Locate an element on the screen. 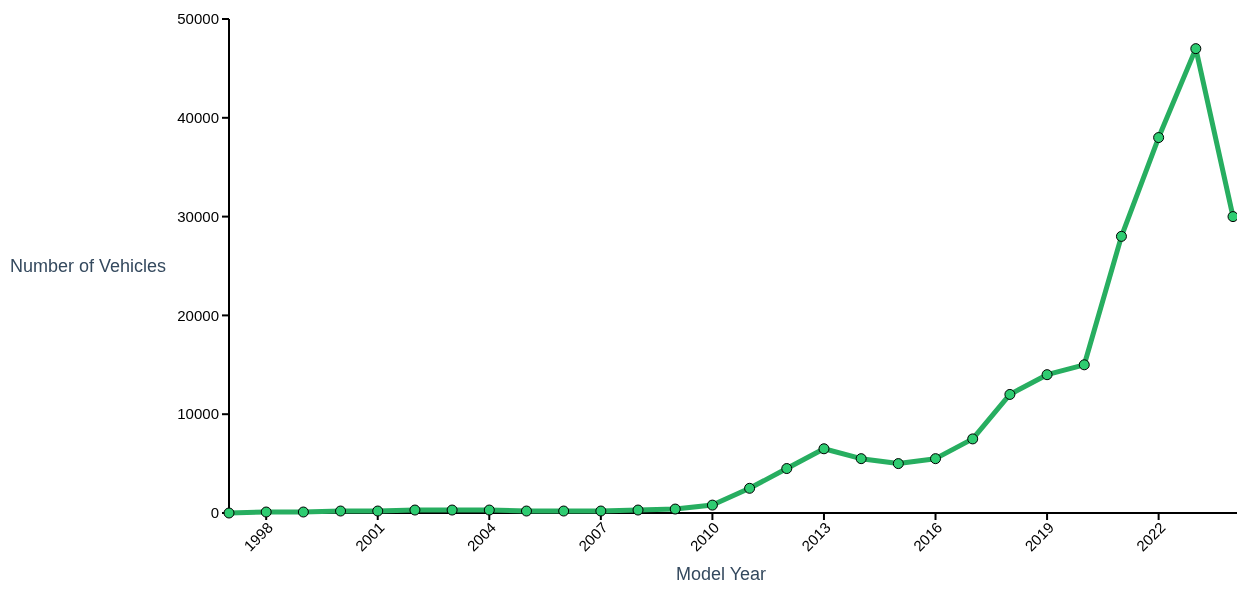  y-tick-label: 40000 is located at coordinates (198, 118).